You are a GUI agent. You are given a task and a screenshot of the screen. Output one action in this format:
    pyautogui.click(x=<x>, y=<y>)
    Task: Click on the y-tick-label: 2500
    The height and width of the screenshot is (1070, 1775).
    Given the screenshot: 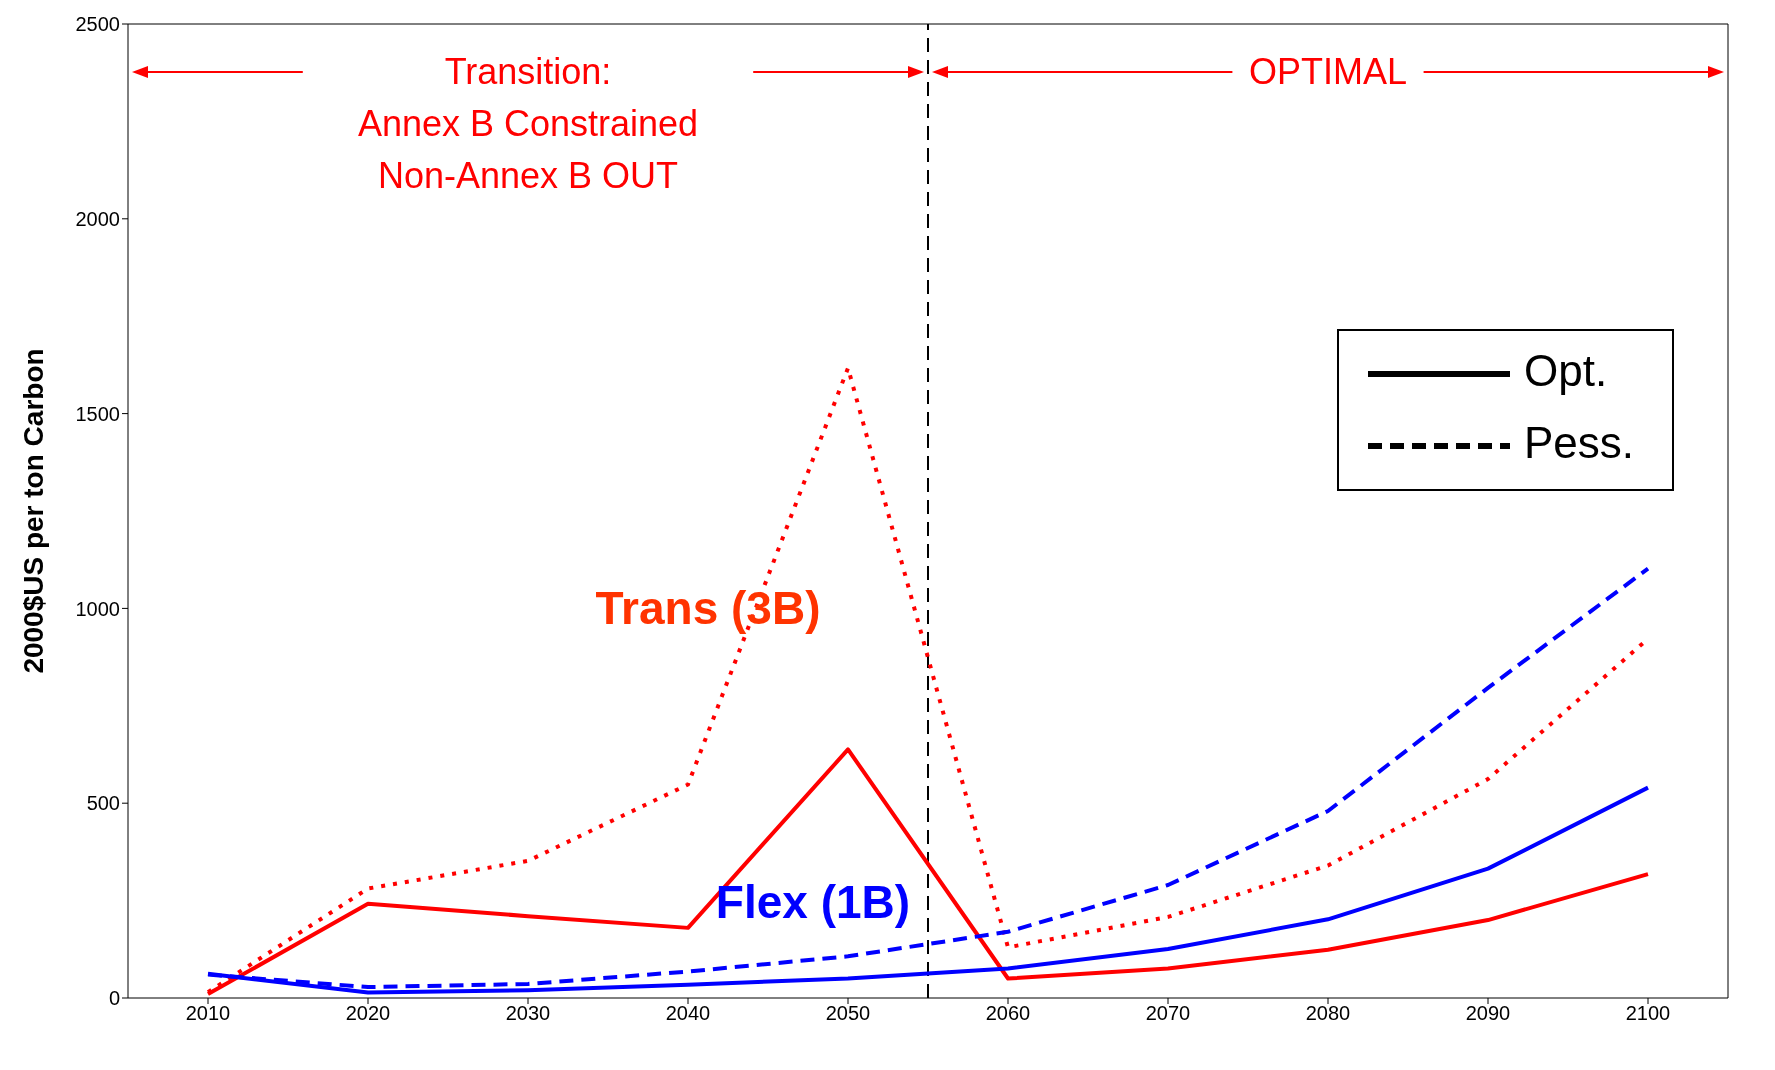 What is the action you would take?
    pyautogui.click(x=97, y=24)
    